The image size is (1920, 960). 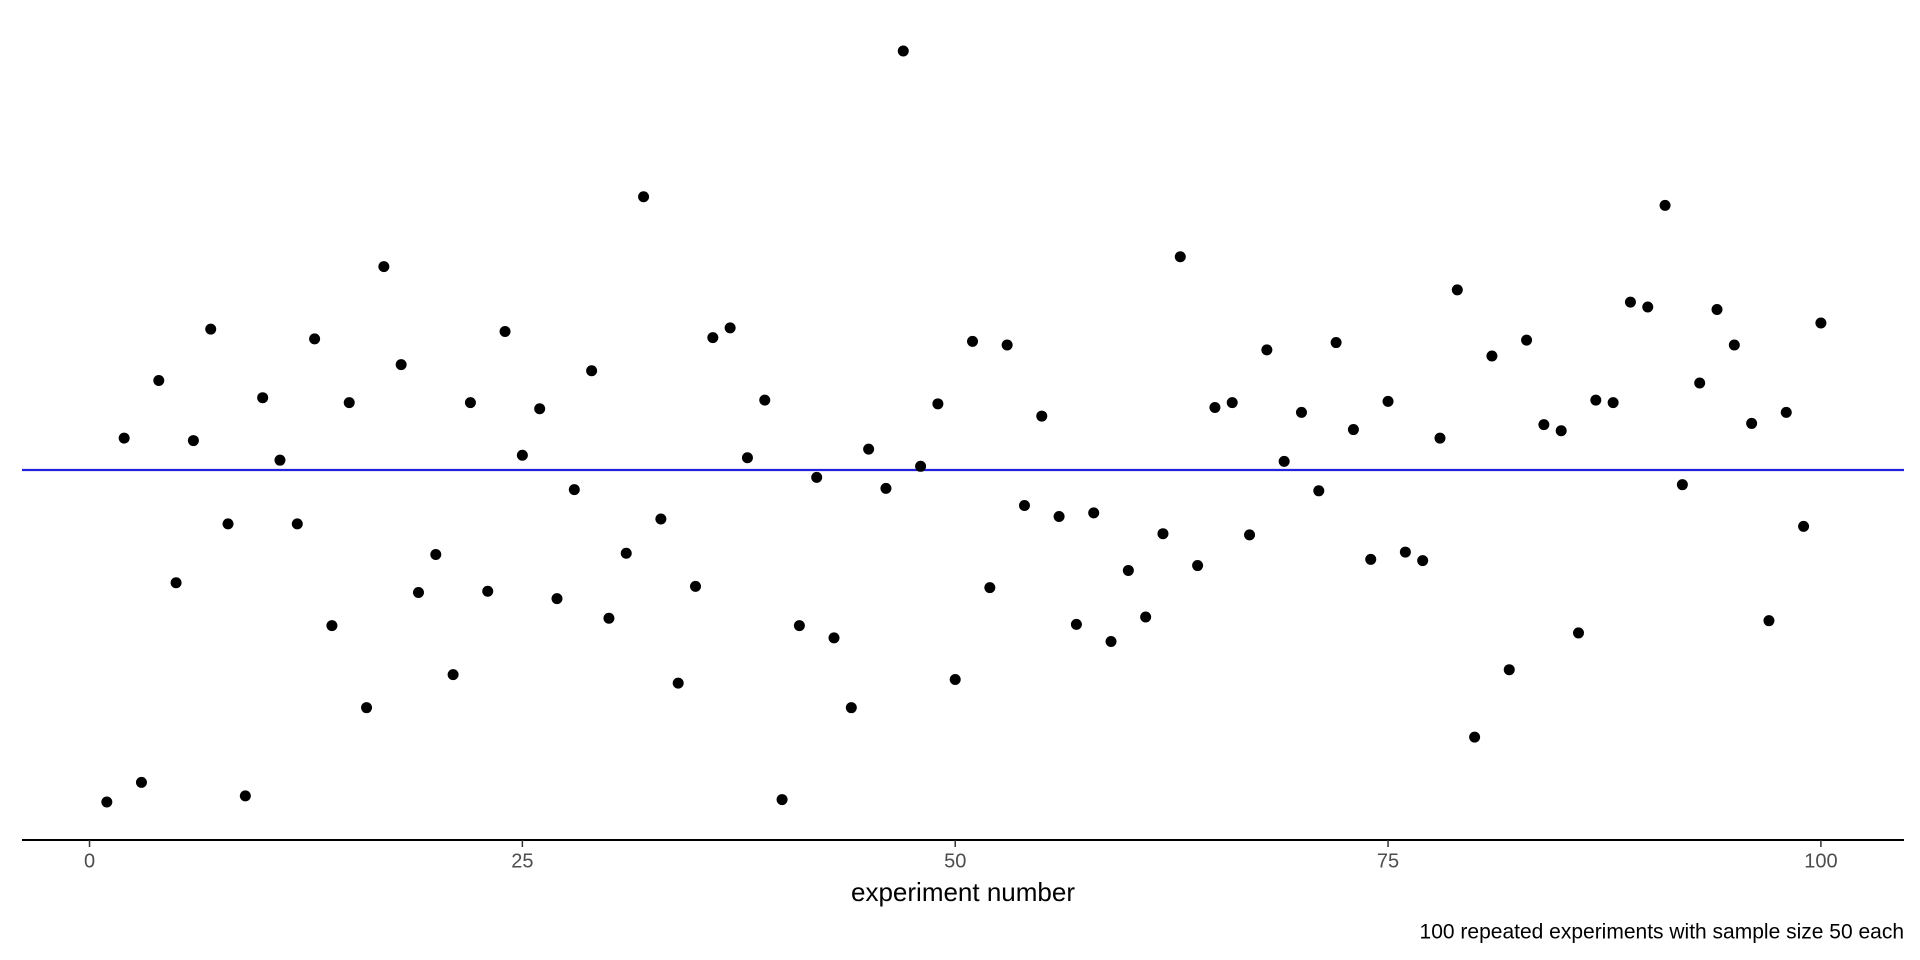 I want to click on x-tick-label: 50, so click(x=955, y=861).